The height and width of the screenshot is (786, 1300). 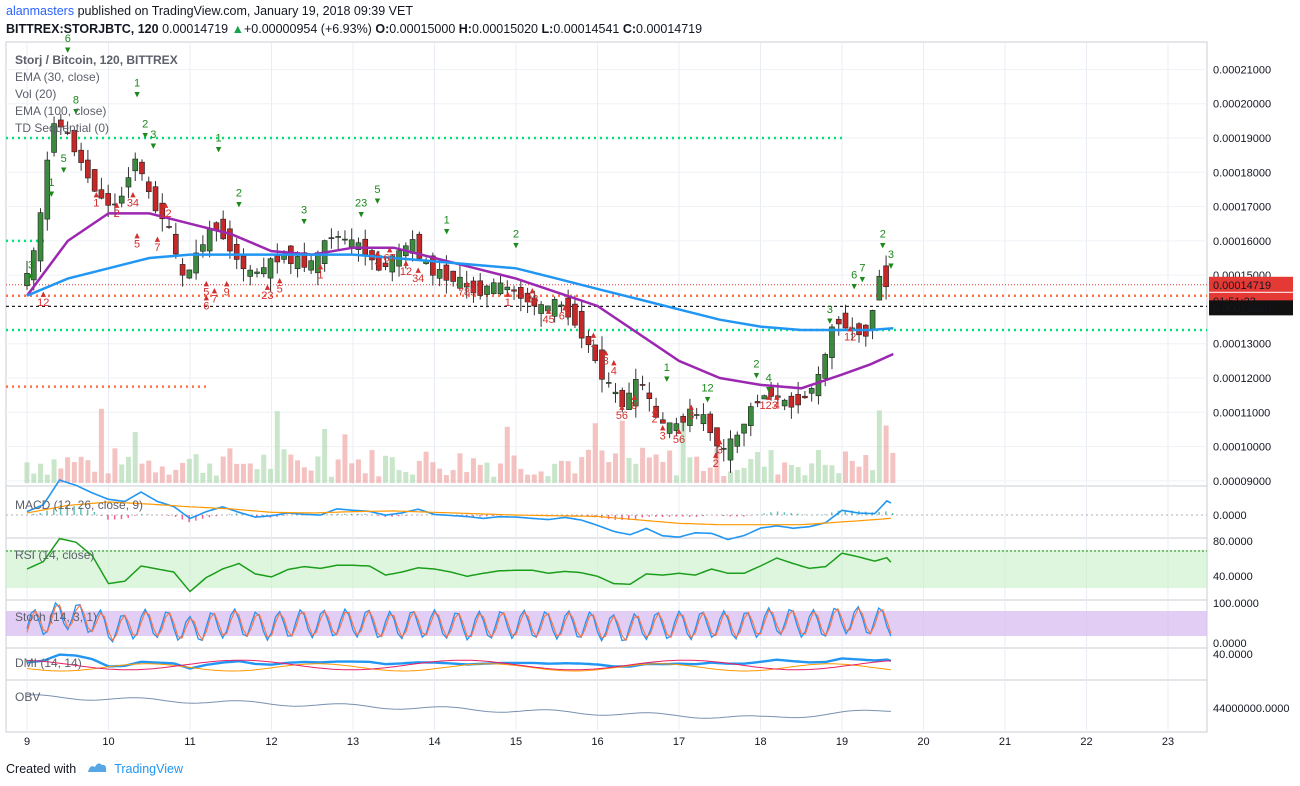 I want to click on last-price-badge: 0.00014719, so click(x=1242, y=286).